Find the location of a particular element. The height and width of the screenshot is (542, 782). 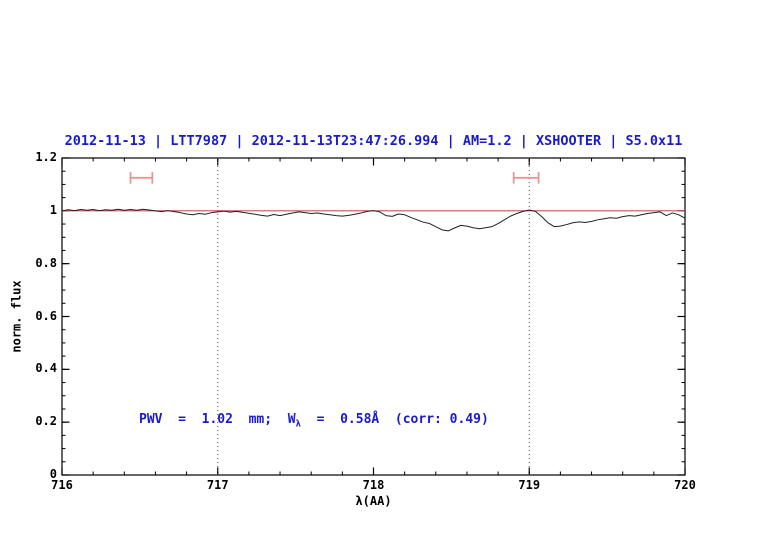

y-tick-label: 0.8 is located at coordinates (46, 262).